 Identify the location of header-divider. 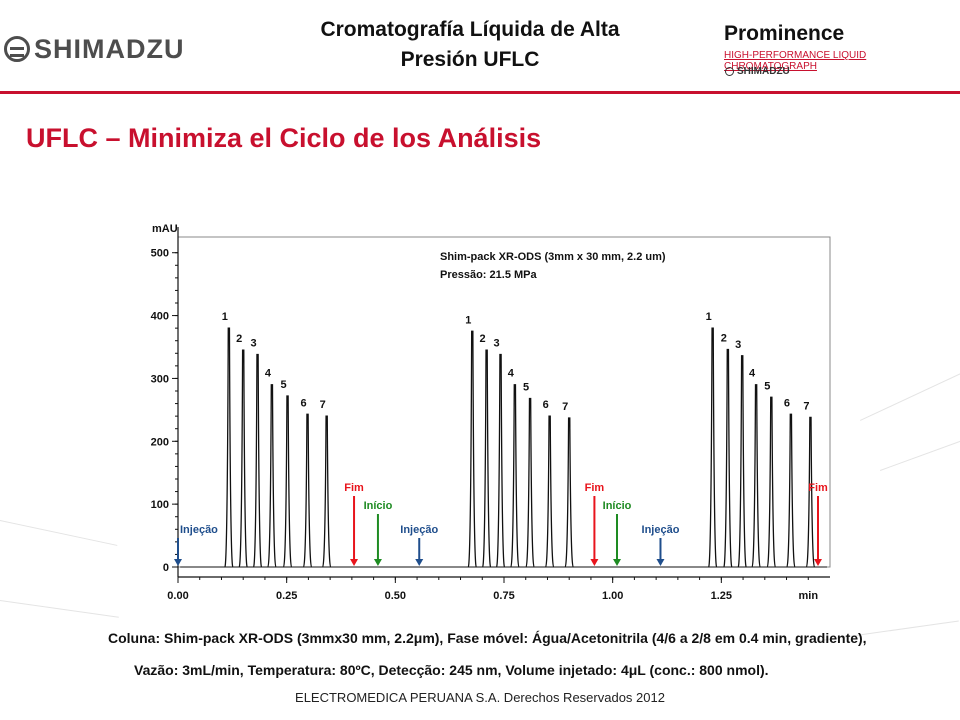
(480, 92).